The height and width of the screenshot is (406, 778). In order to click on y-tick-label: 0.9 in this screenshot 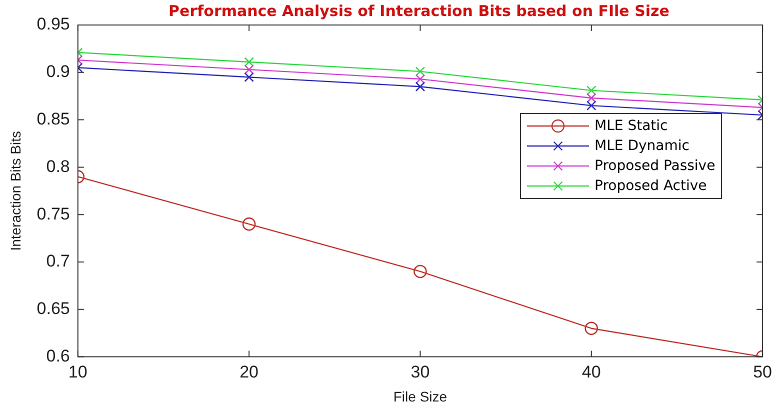, I will do `click(58, 72)`.